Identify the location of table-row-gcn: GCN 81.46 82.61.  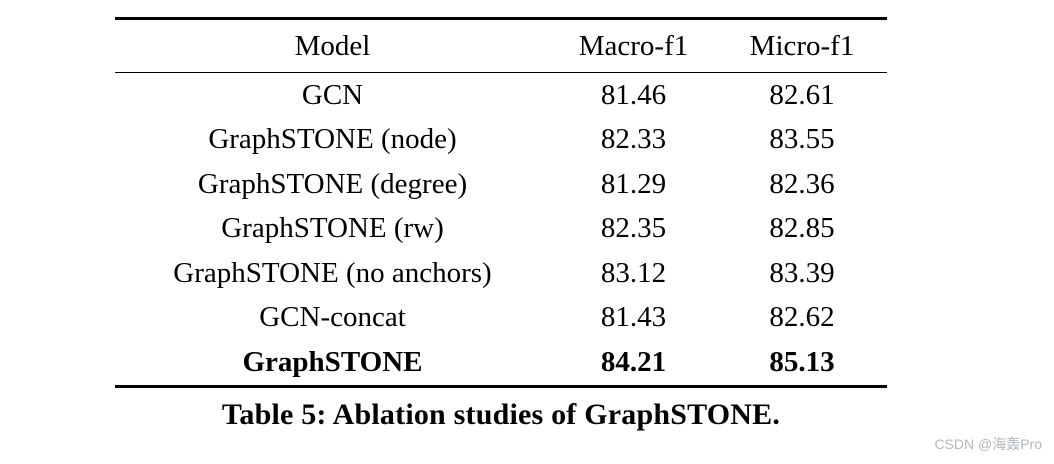
(501, 95).